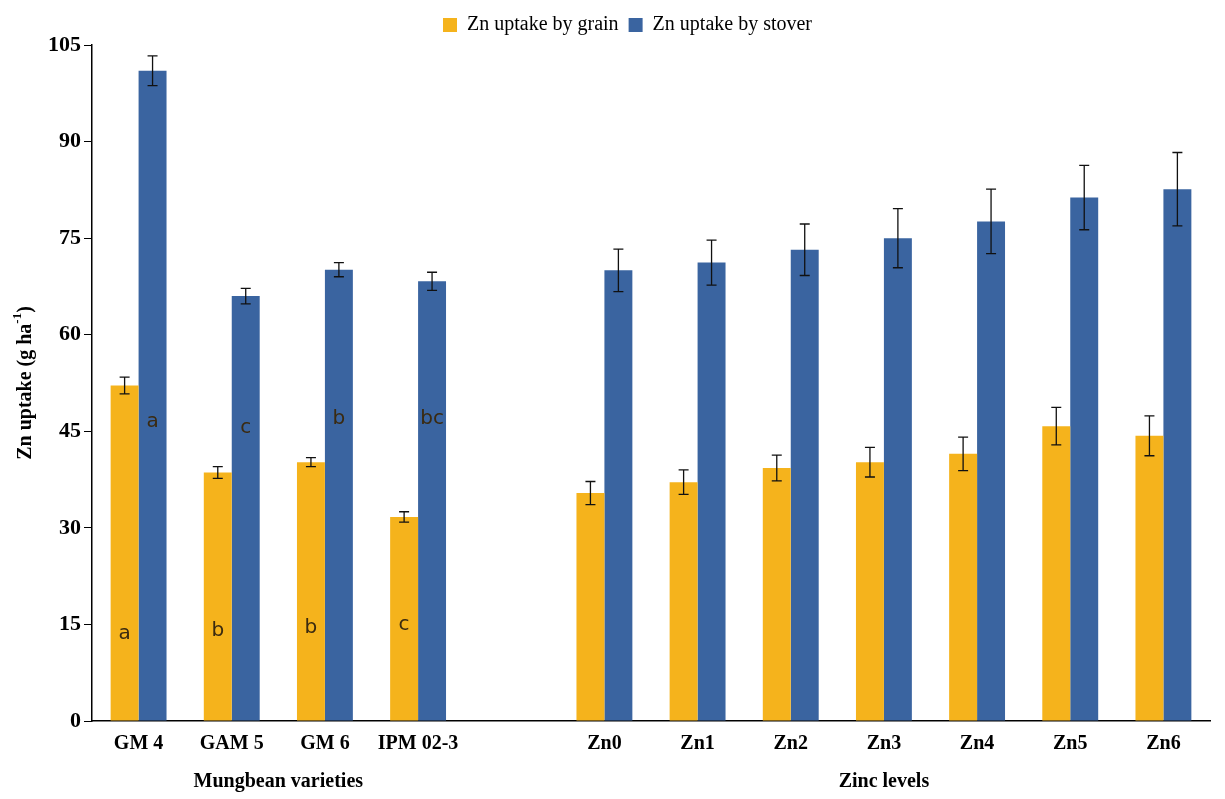 The image size is (1225, 799). Describe the element at coordinates (278, 780) in the screenshot. I see `text: Mungbean varieties` at that location.